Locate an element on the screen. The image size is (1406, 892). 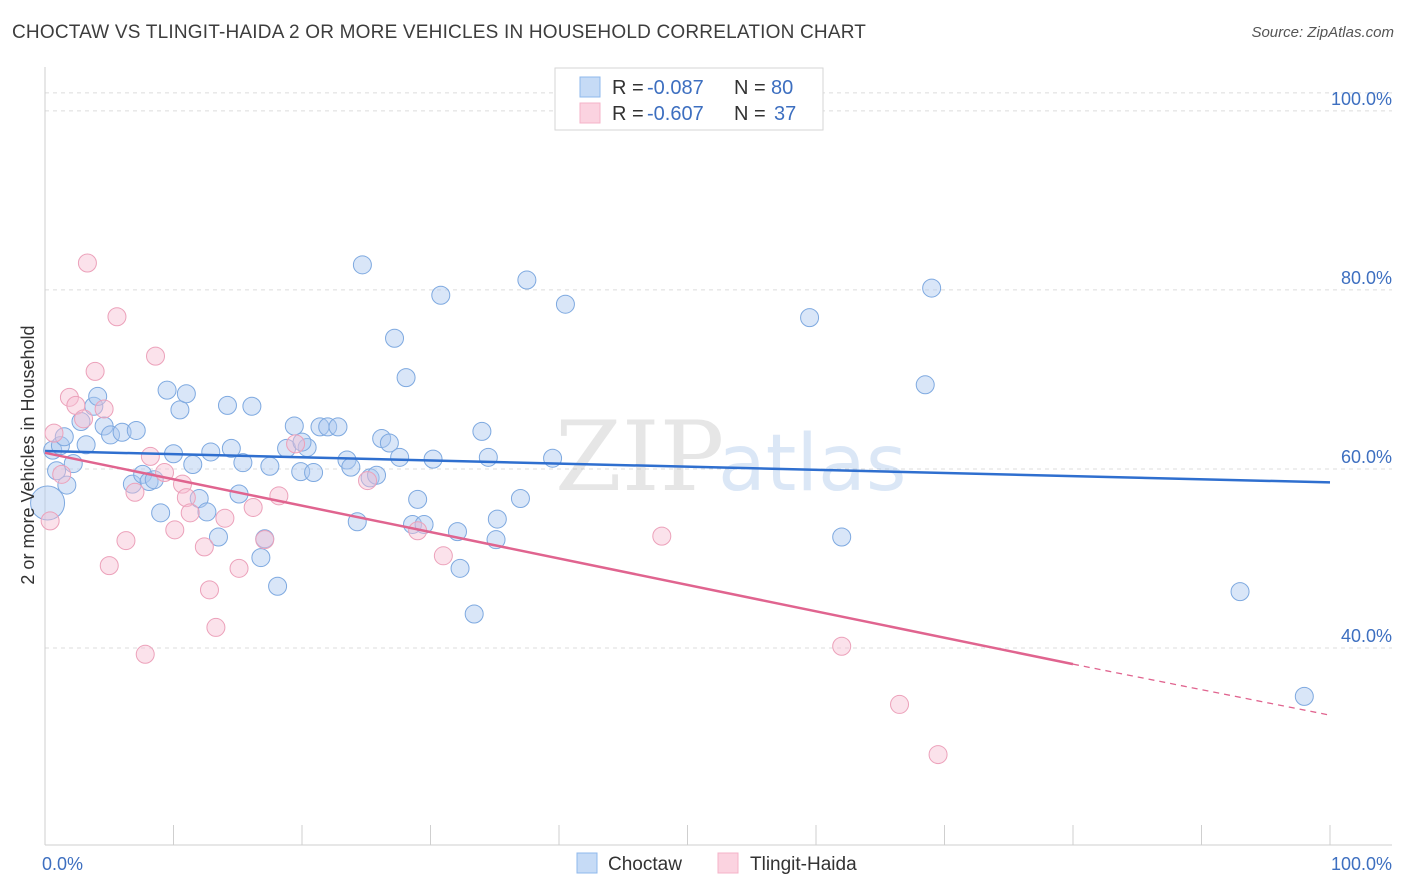
x-tick-label: 0.0% is located at coordinates (62, 864).